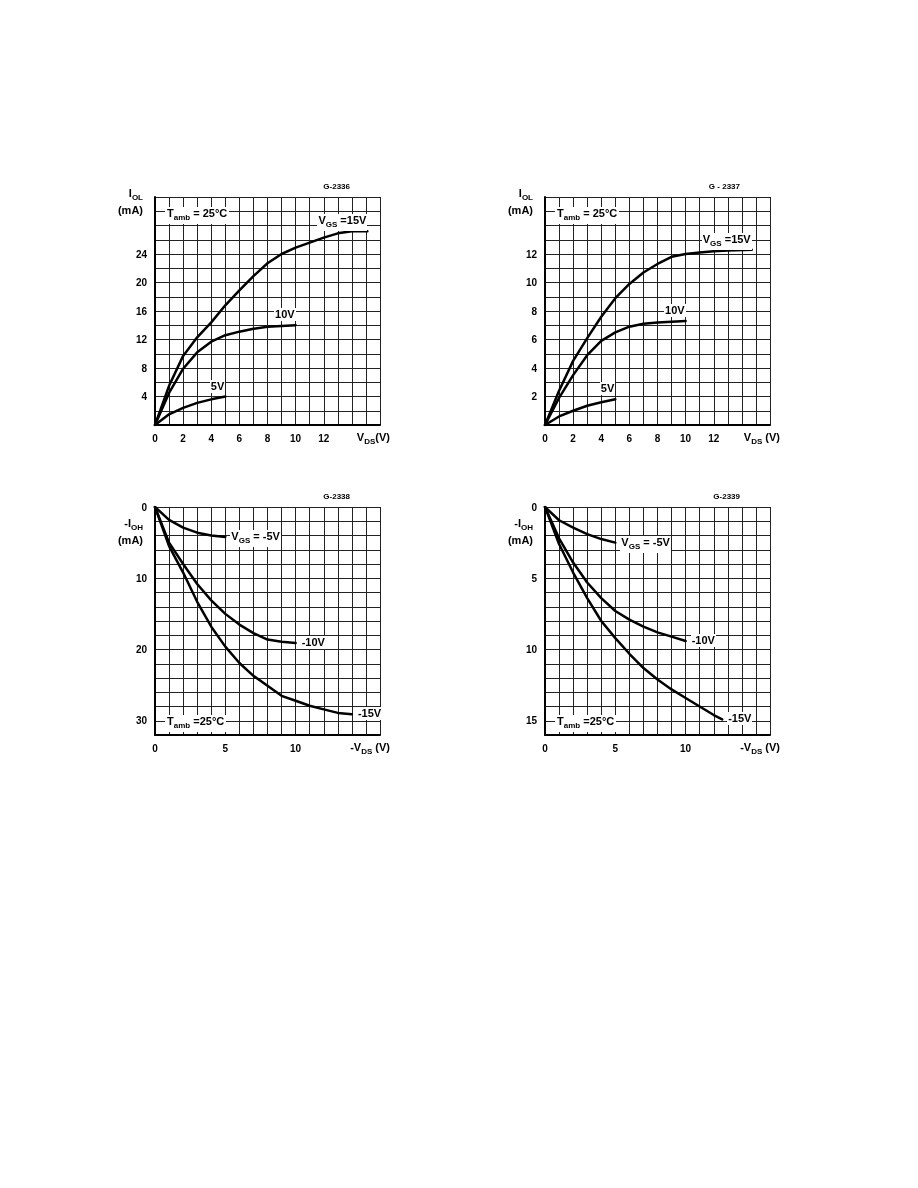 The image size is (918, 1188). I want to click on x-axis-title: V$_{DS}$ (V), so click(761, 440).